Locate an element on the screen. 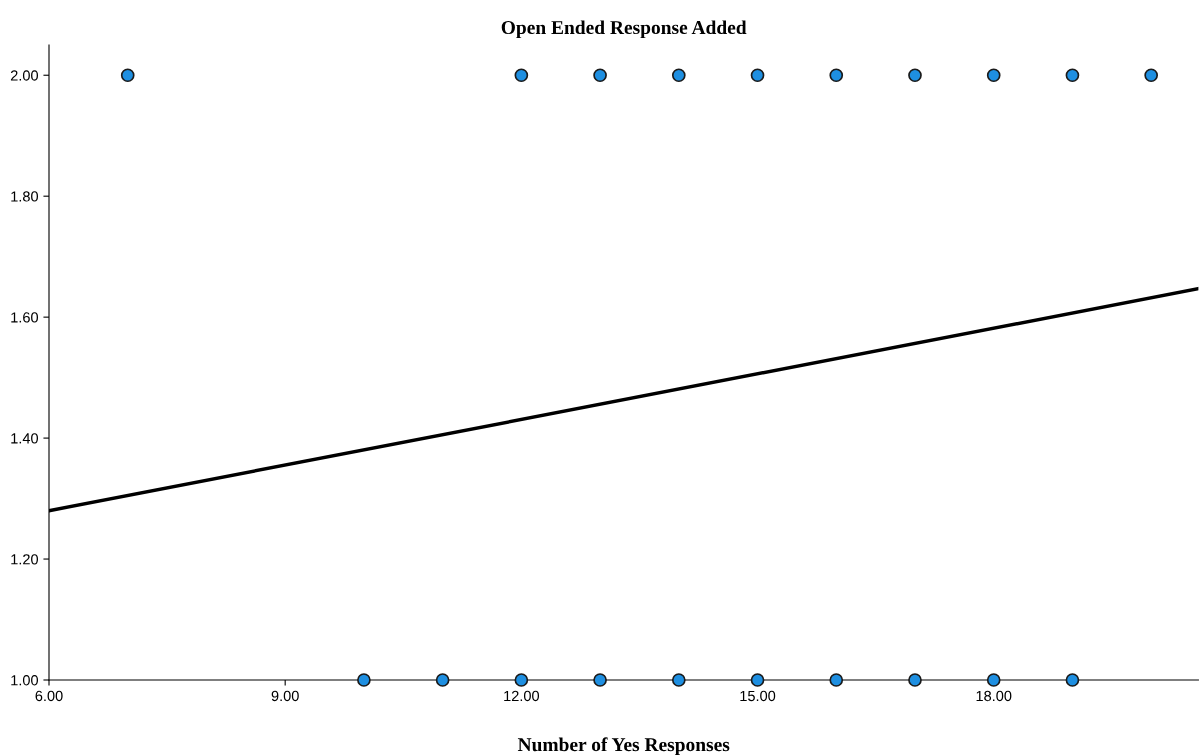 This screenshot has width=1199, height=755. x-tick-label: 18.00 is located at coordinates (994, 696).